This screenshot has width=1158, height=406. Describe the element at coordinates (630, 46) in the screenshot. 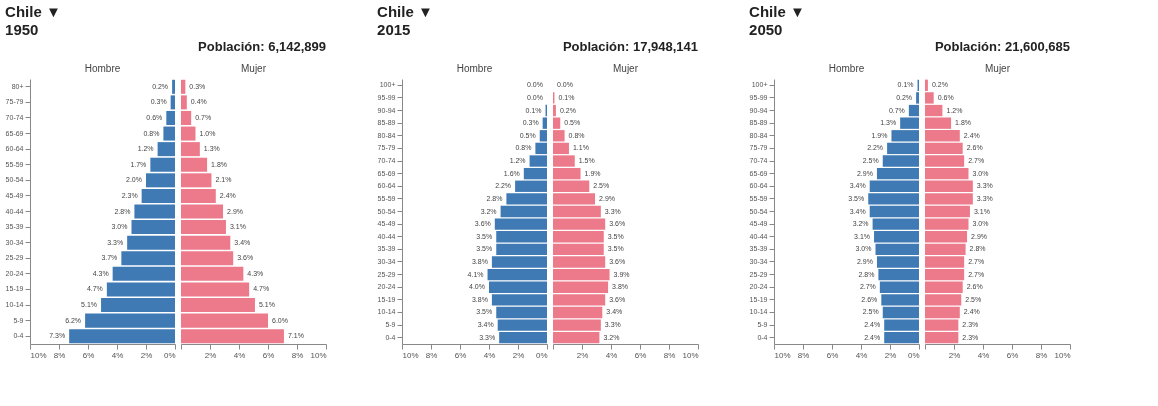

I see `text: Población: 17,948,141` at that location.